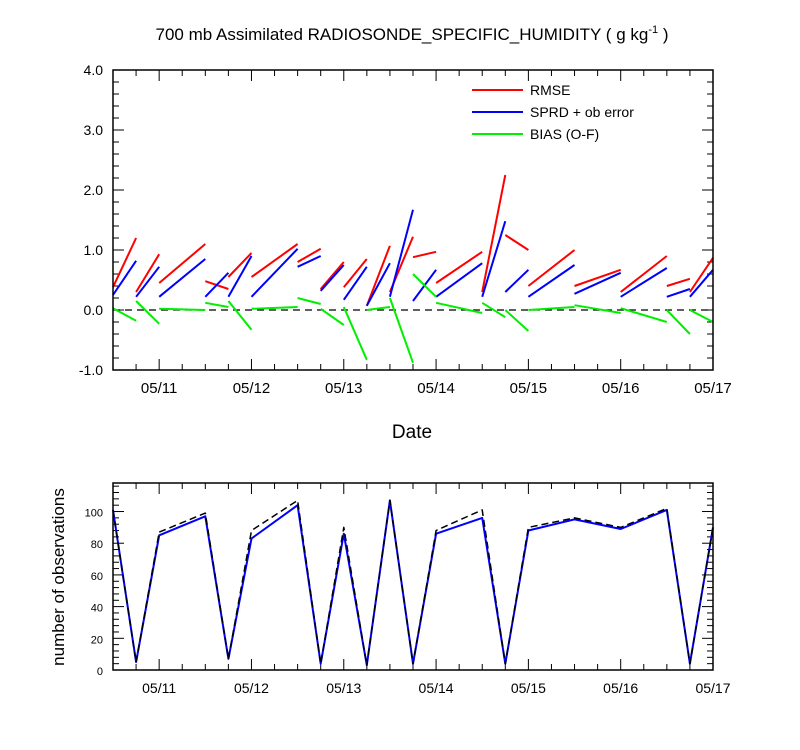 This screenshot has height=750, width=800. Describe the element at coordinates (97, 577) in the screenshot. I see `y-tick-label: 60` at that location.